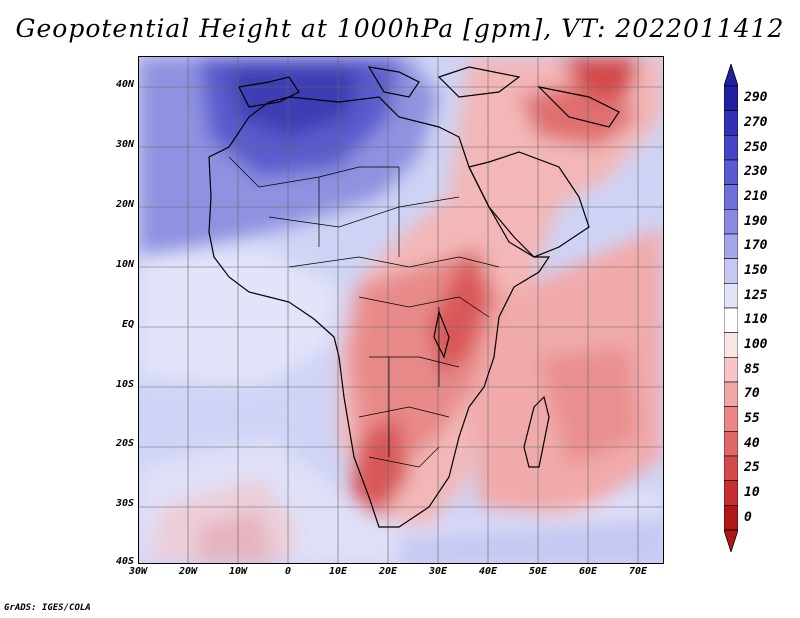  I want to click on lon-label-20e: 20E, so click(388, 571).